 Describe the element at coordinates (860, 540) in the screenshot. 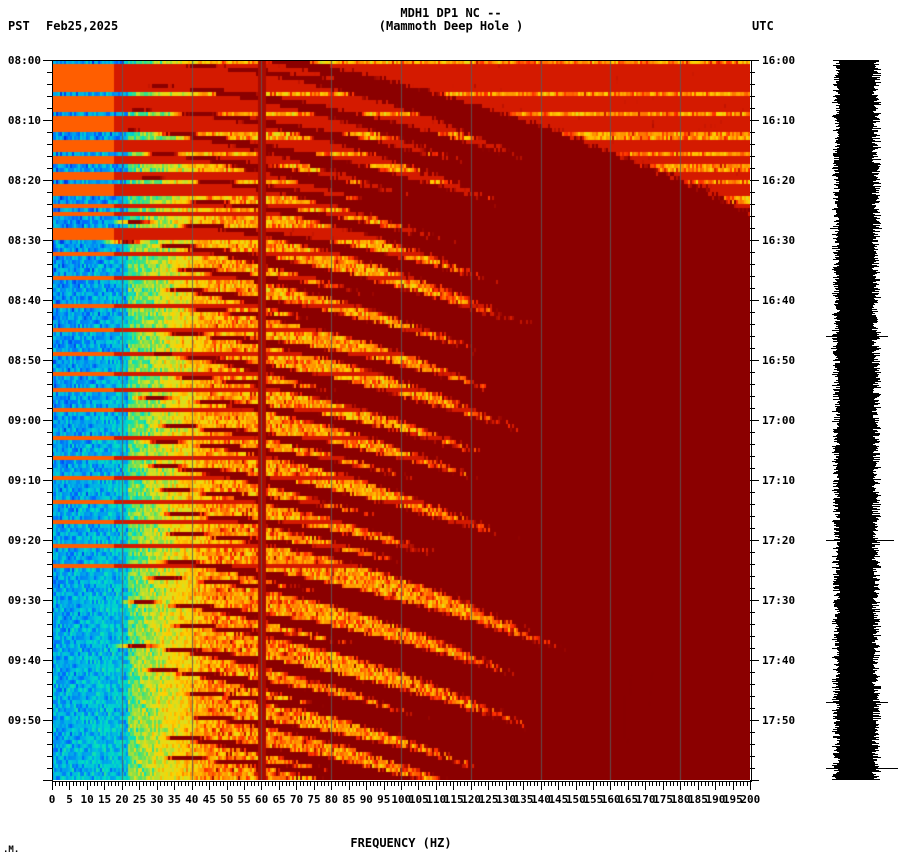

I see `waveform-spike` at that location.